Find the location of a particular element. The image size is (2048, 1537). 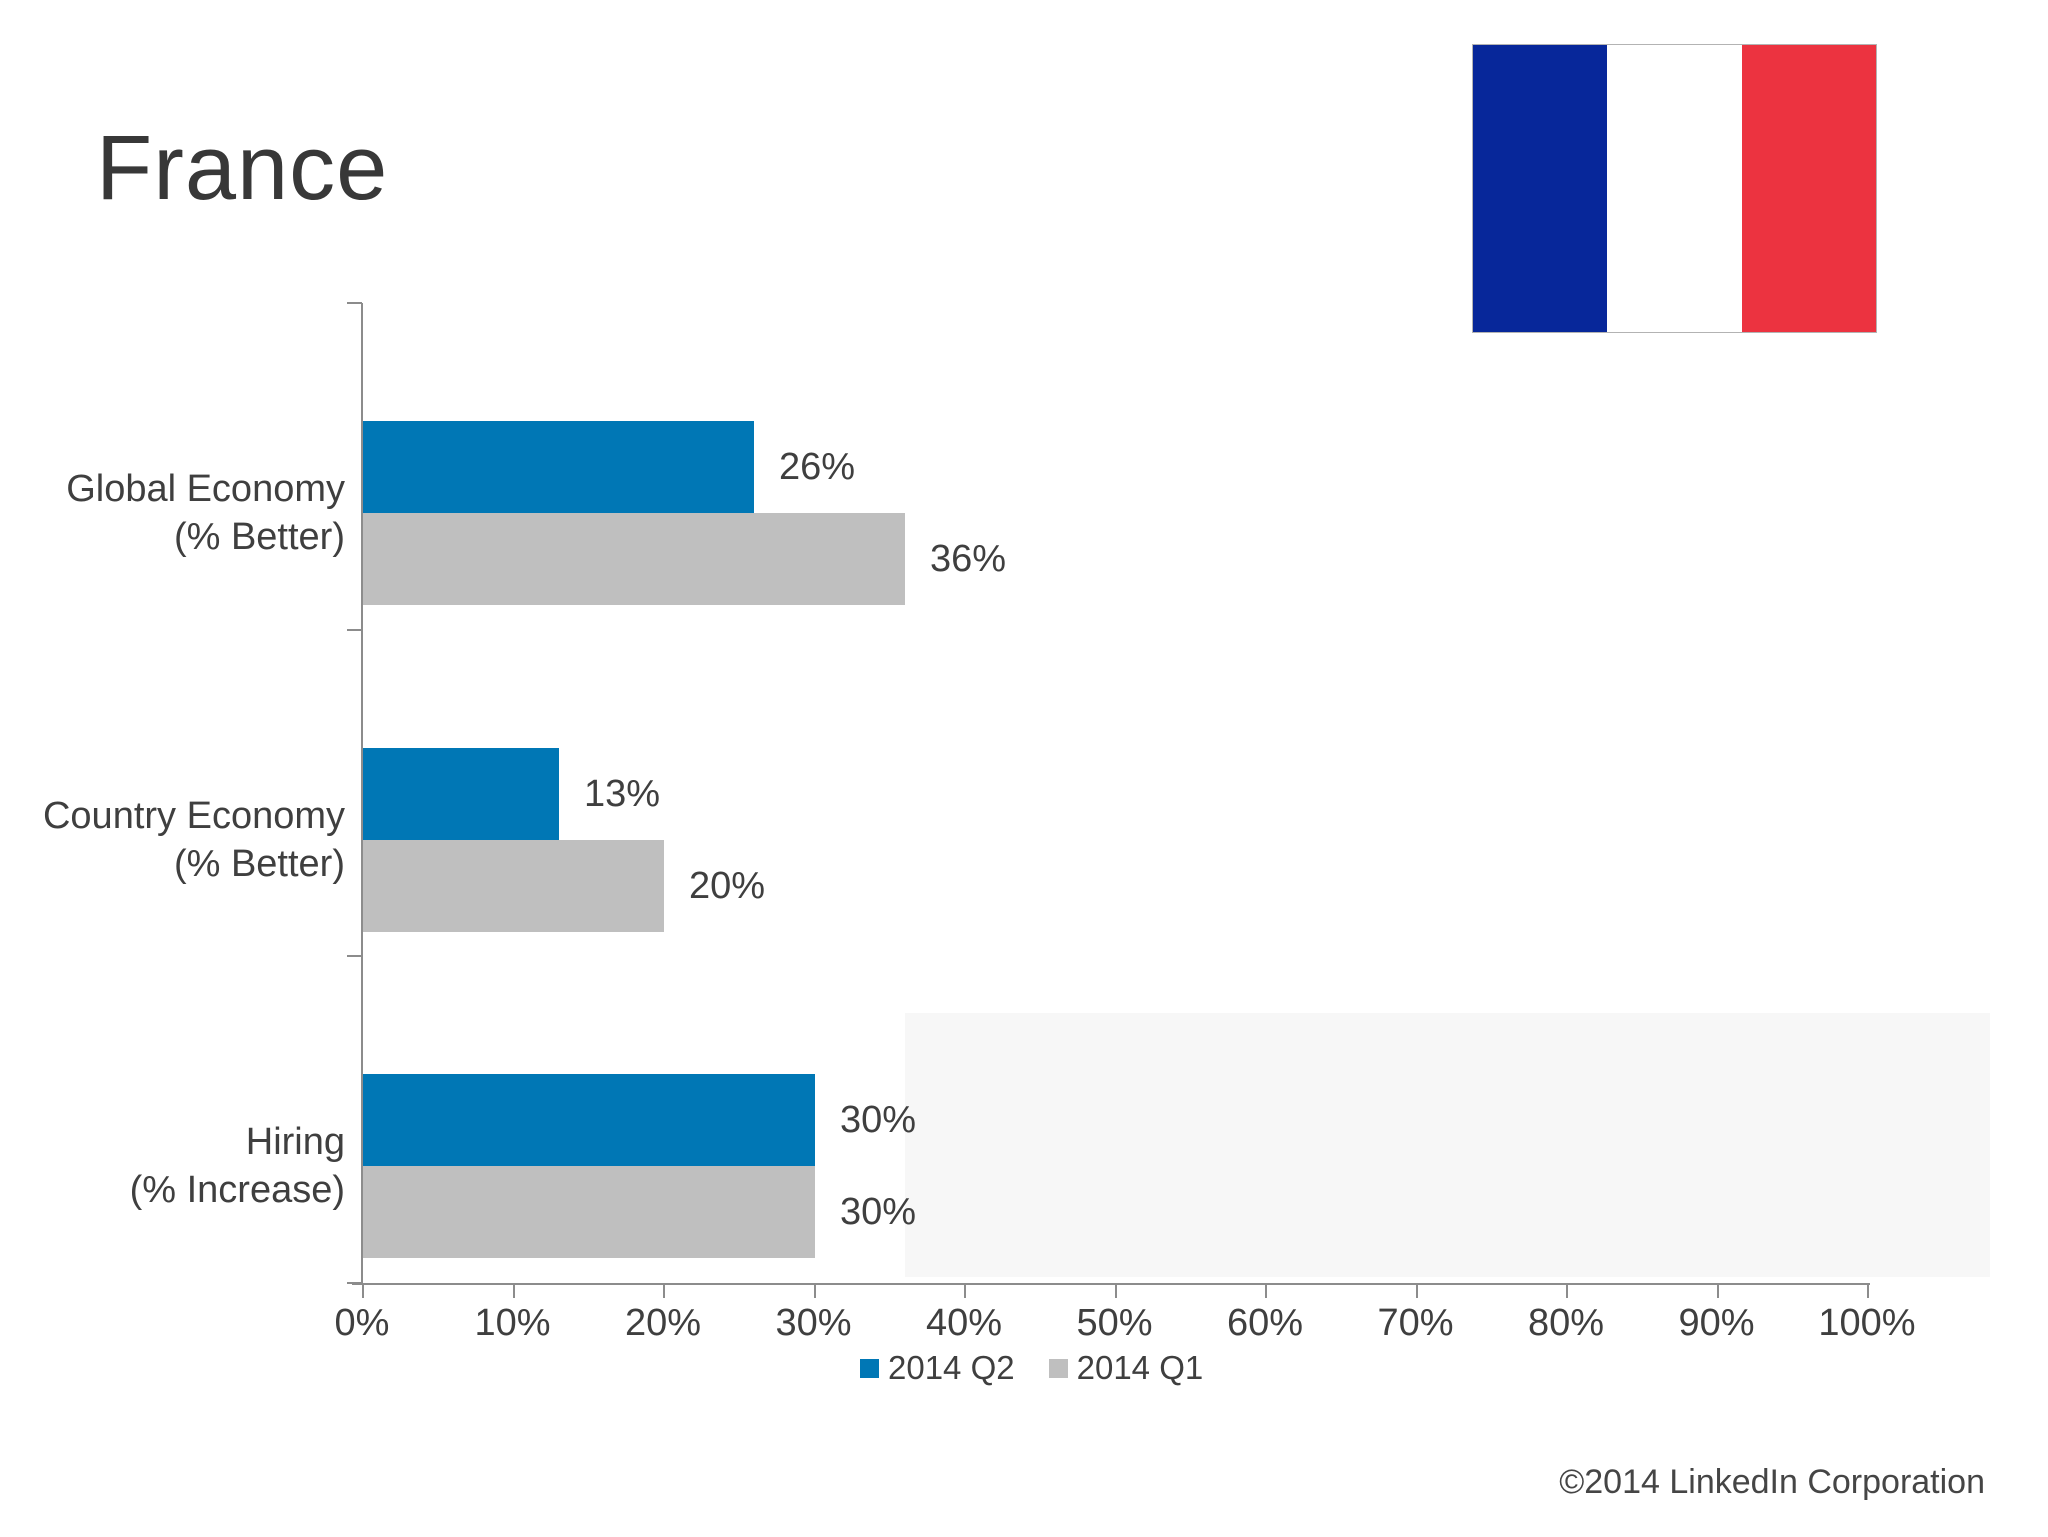

x-axis-tick-label: 10% is located at coordinates (512, 1323).